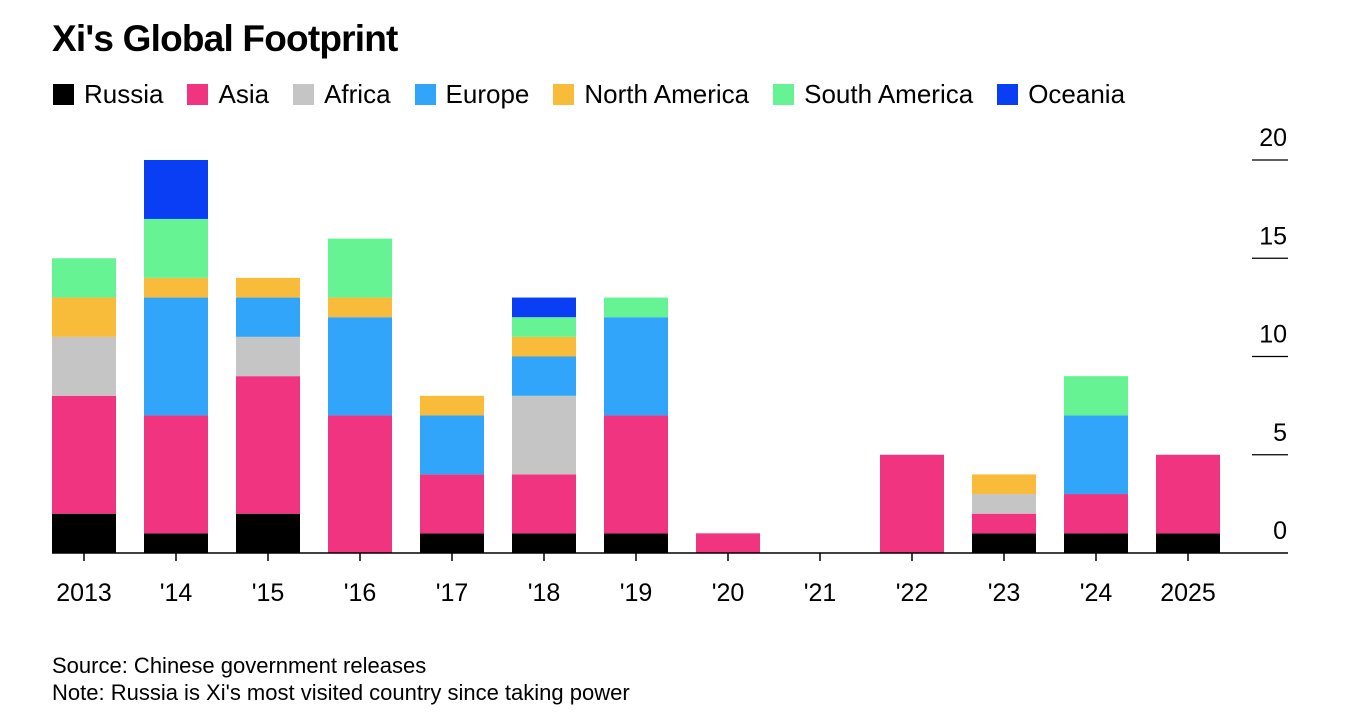 Image resolution: width=1346 pixels, height=714 pixels. What do you see at coordinates (84, 593) in the screenshot?
I see `x-tick-label: 2013` at bounding box center [84, 593].